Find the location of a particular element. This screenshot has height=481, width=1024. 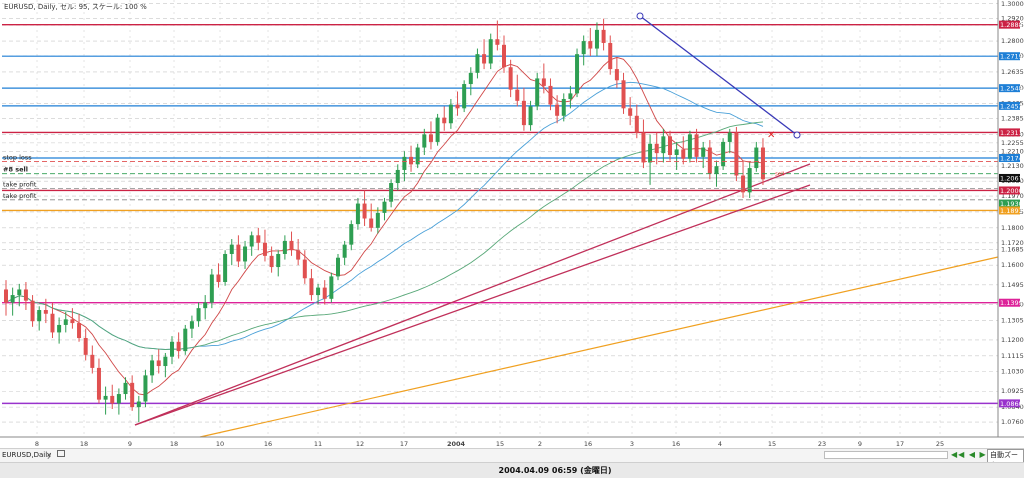

price-label-5: 1.2174 is located at coordinates (1011, 158).